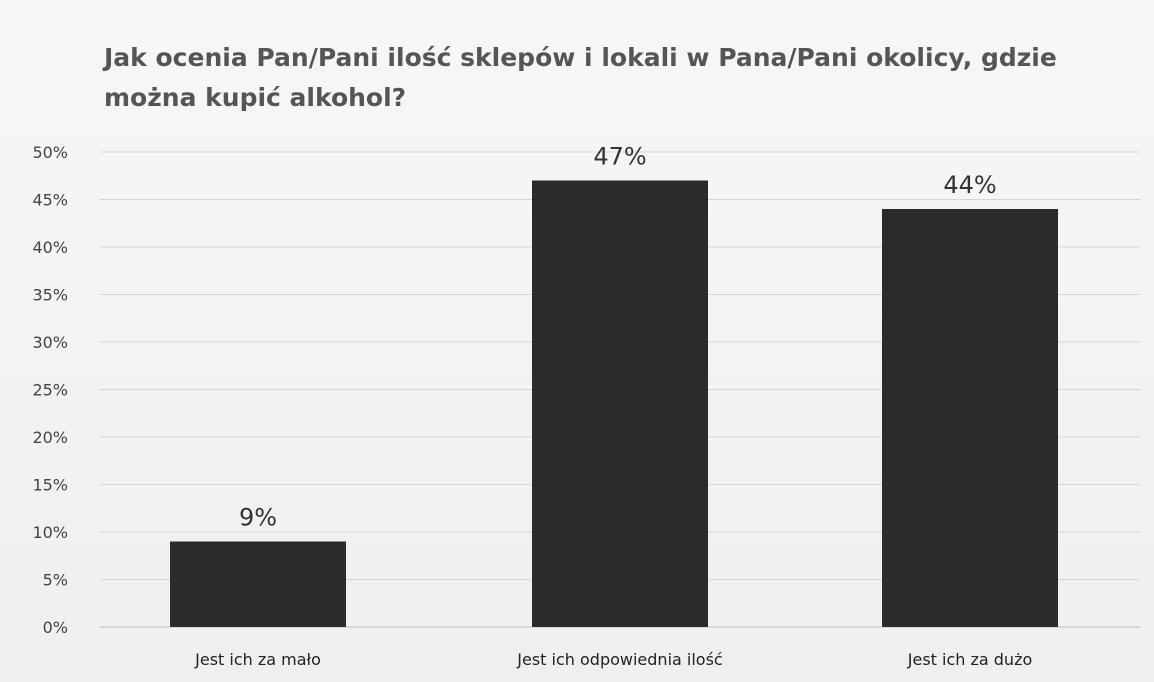 The width and height of the screenshot is (1154, 682). What do you see at coordinates (50, 342) in the screenshot?
I see `y-tick-label: 30%` at bounding box center [50, 342].